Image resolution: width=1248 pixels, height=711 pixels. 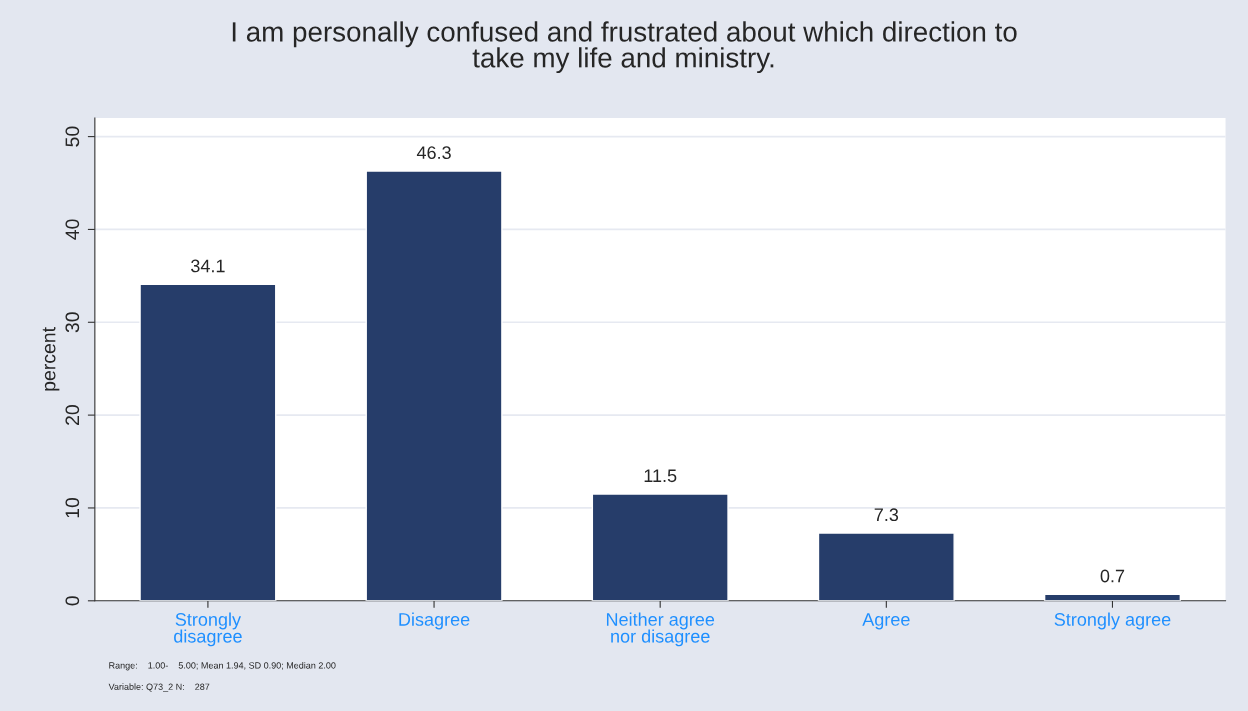 What do you see at coordinates (434, 621) in the screenshot?
I see `x-tick-label: Disagree` at bounding box center [434, 621].